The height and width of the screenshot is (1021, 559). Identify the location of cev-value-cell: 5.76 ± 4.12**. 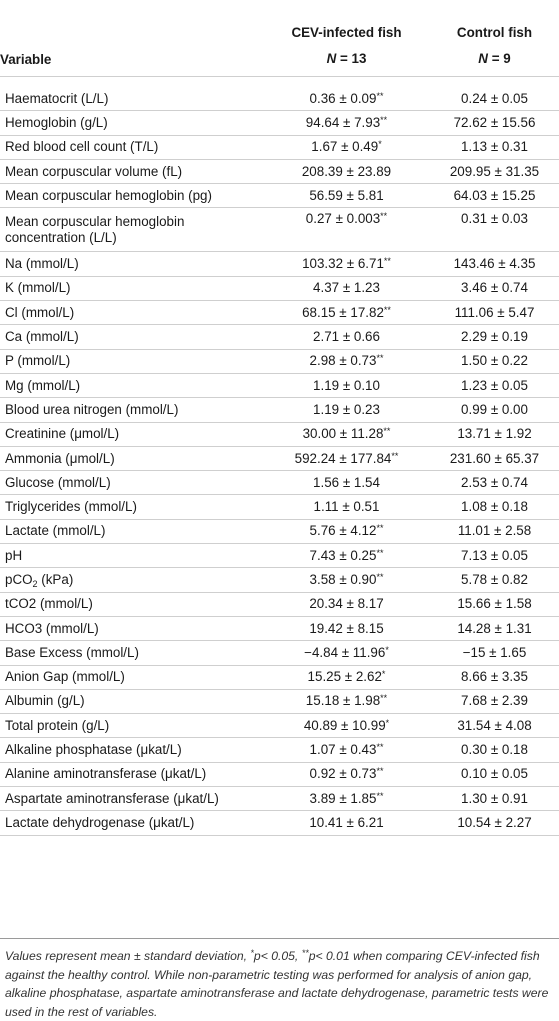
(346, 532).